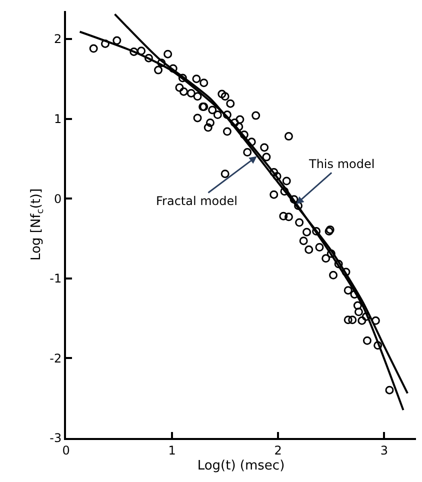 This screenshot has width=422, height=482. What do you see at coordinates (278, 450) in the screenshot?
I see `x-tick-label: 2` at bounding box center [278, 450].